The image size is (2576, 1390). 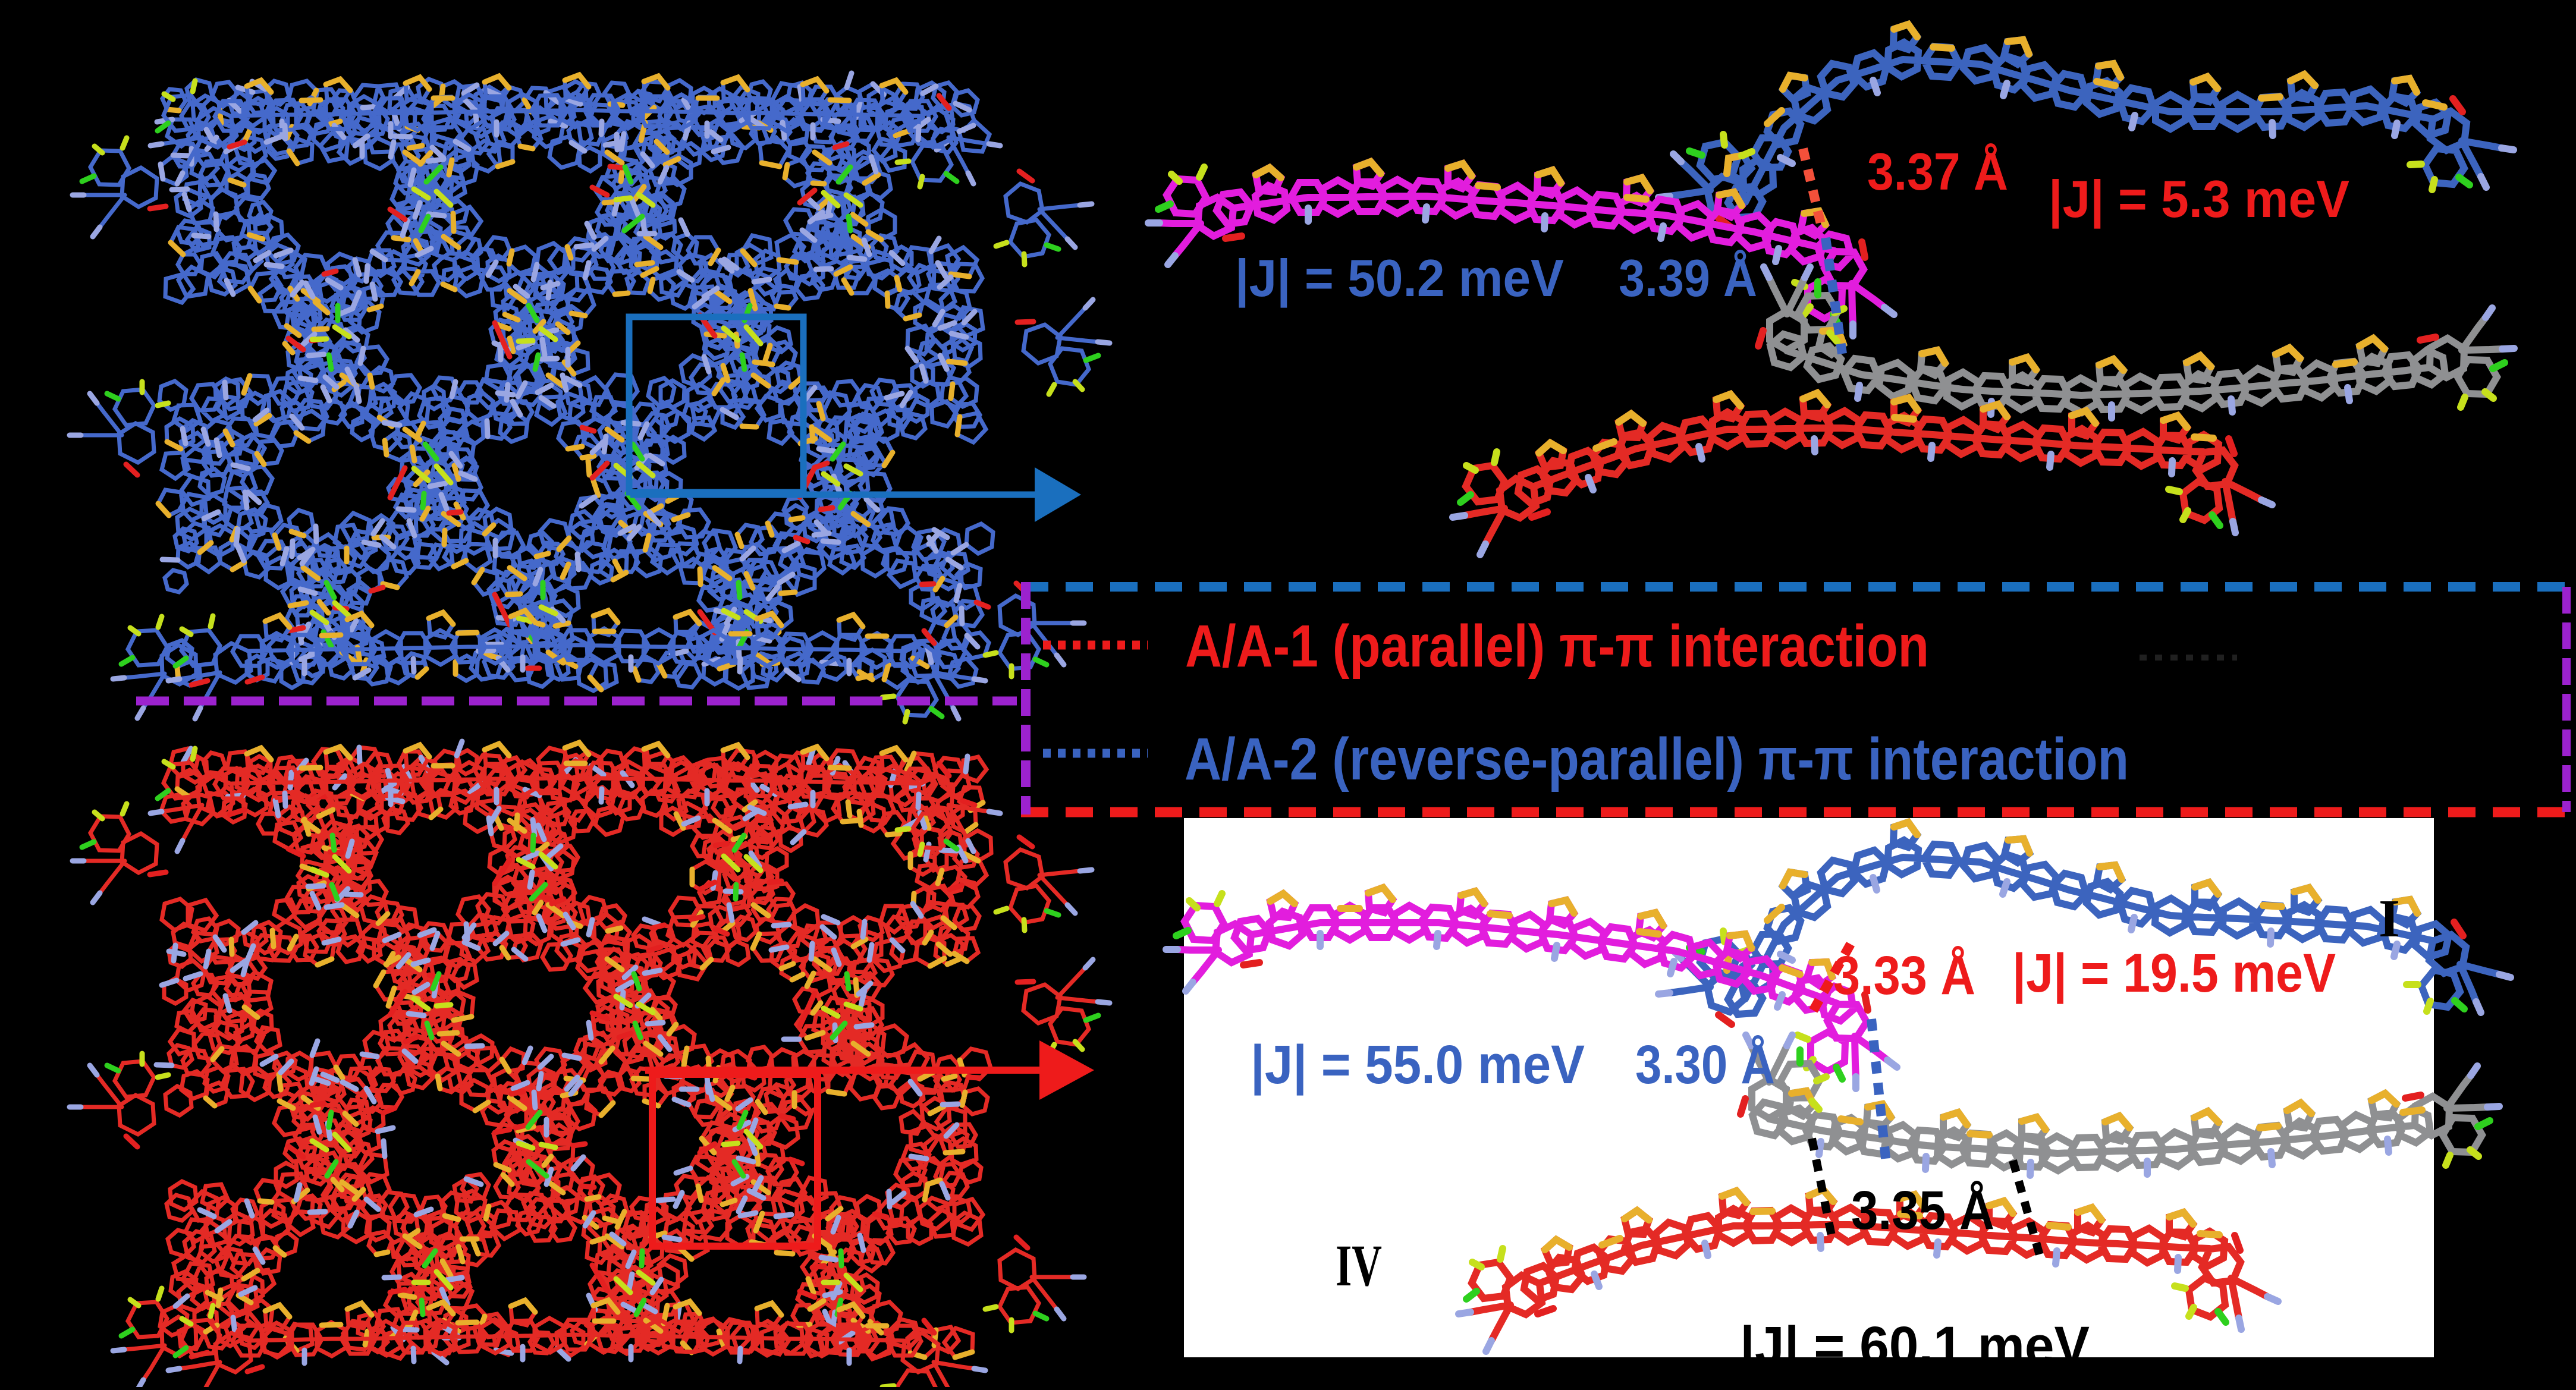 What do you see at coordinates (1937, 171) in the screenshot?
I see `svg-text: 3.37 Å` at bounding box center [1937, 171].